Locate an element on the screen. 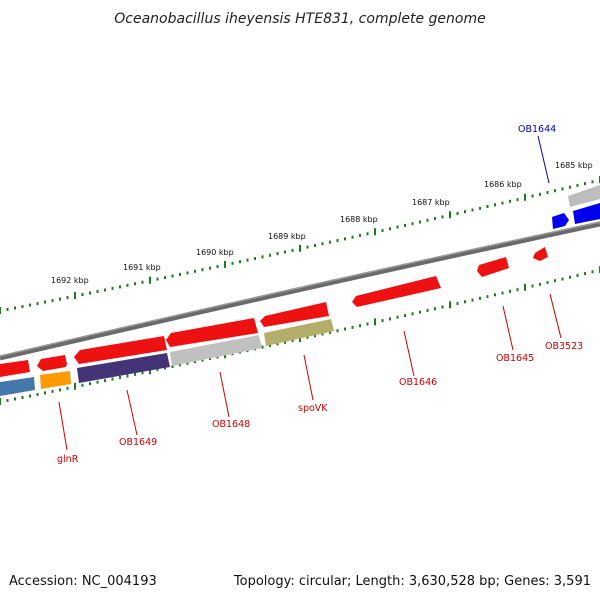  gene-box-navy is located at coordinates (123, 368).